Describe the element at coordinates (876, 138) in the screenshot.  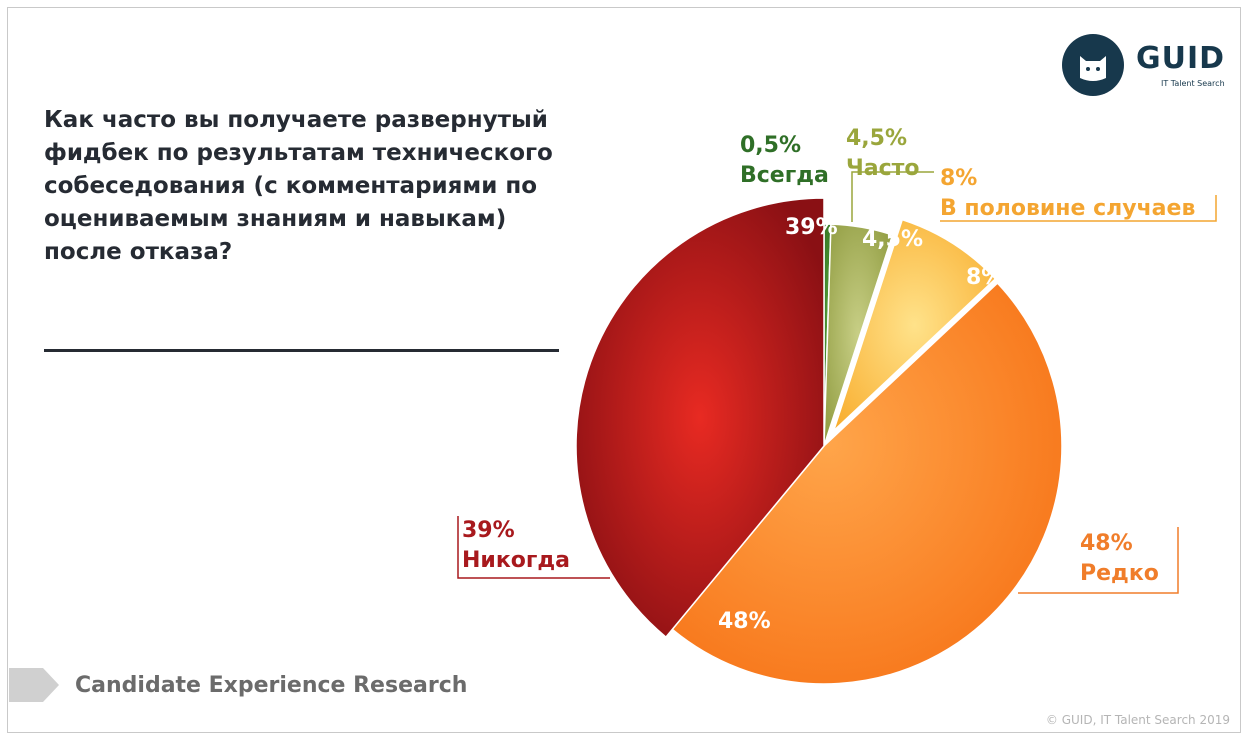
I see `outer-value-label-often: 4,5%` at that location.